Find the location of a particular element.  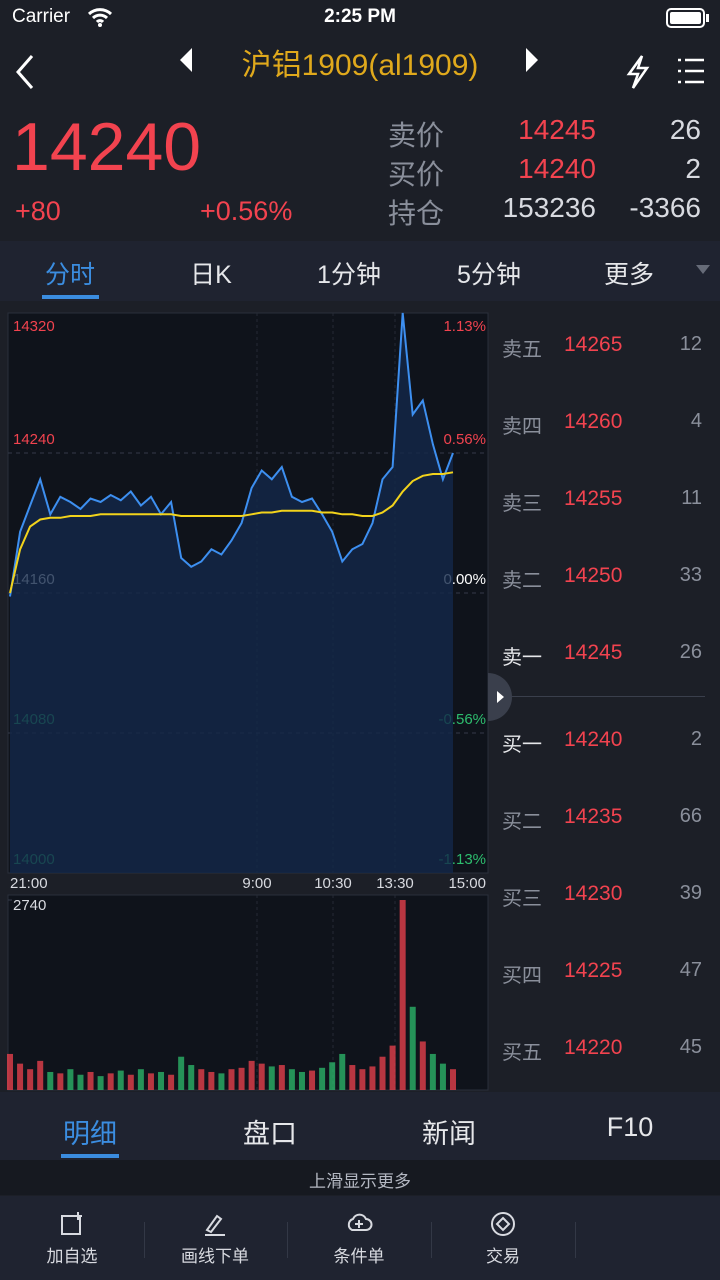

x-tick-label: 21:00 is located at coordinates (29, 883).